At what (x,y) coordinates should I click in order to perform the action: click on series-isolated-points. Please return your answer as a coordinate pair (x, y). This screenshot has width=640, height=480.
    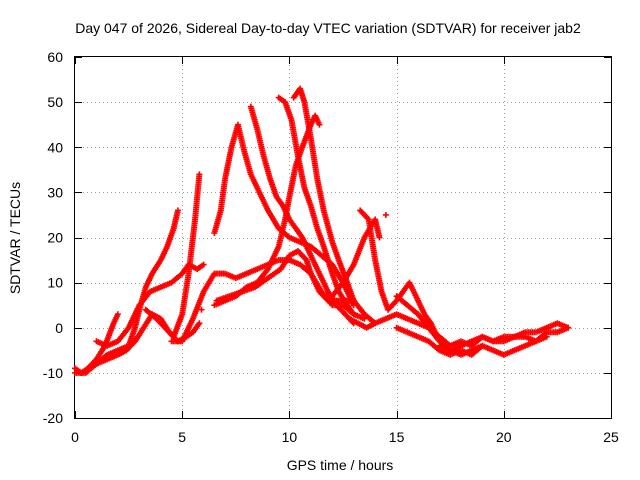
    Looking at the image, I should click on (293, 262).